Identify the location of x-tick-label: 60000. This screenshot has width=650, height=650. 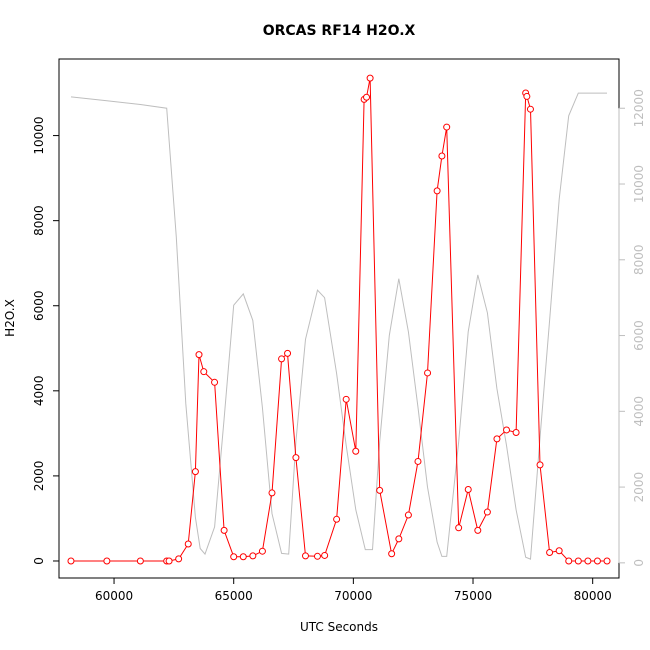
(114, 596).